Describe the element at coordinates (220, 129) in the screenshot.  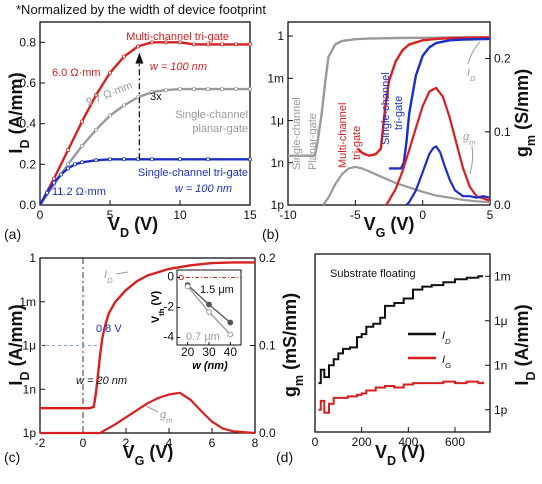
I see `label-planar-gate: planar-gate` at that location.